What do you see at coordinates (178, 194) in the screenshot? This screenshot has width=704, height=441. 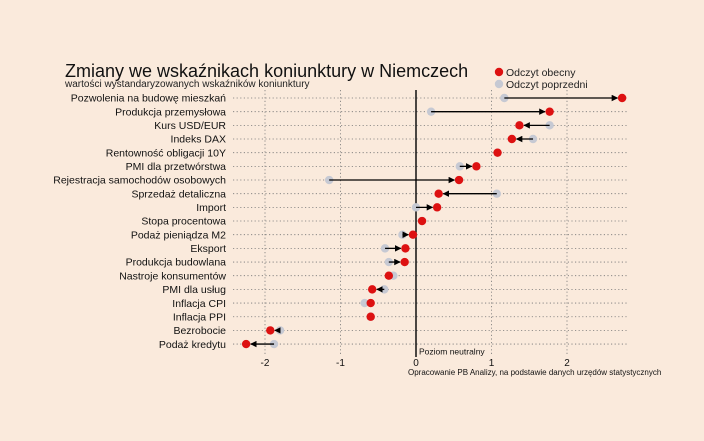 I see `category-label: Sprzedaż detaliczna` at bounding box center [178, 194].